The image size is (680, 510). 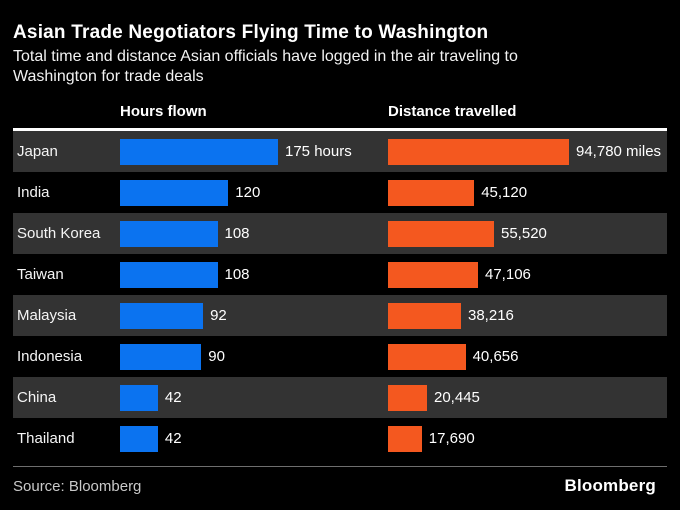 I want to click on table-row: China 42 20,445, so click(x=340, y=397).